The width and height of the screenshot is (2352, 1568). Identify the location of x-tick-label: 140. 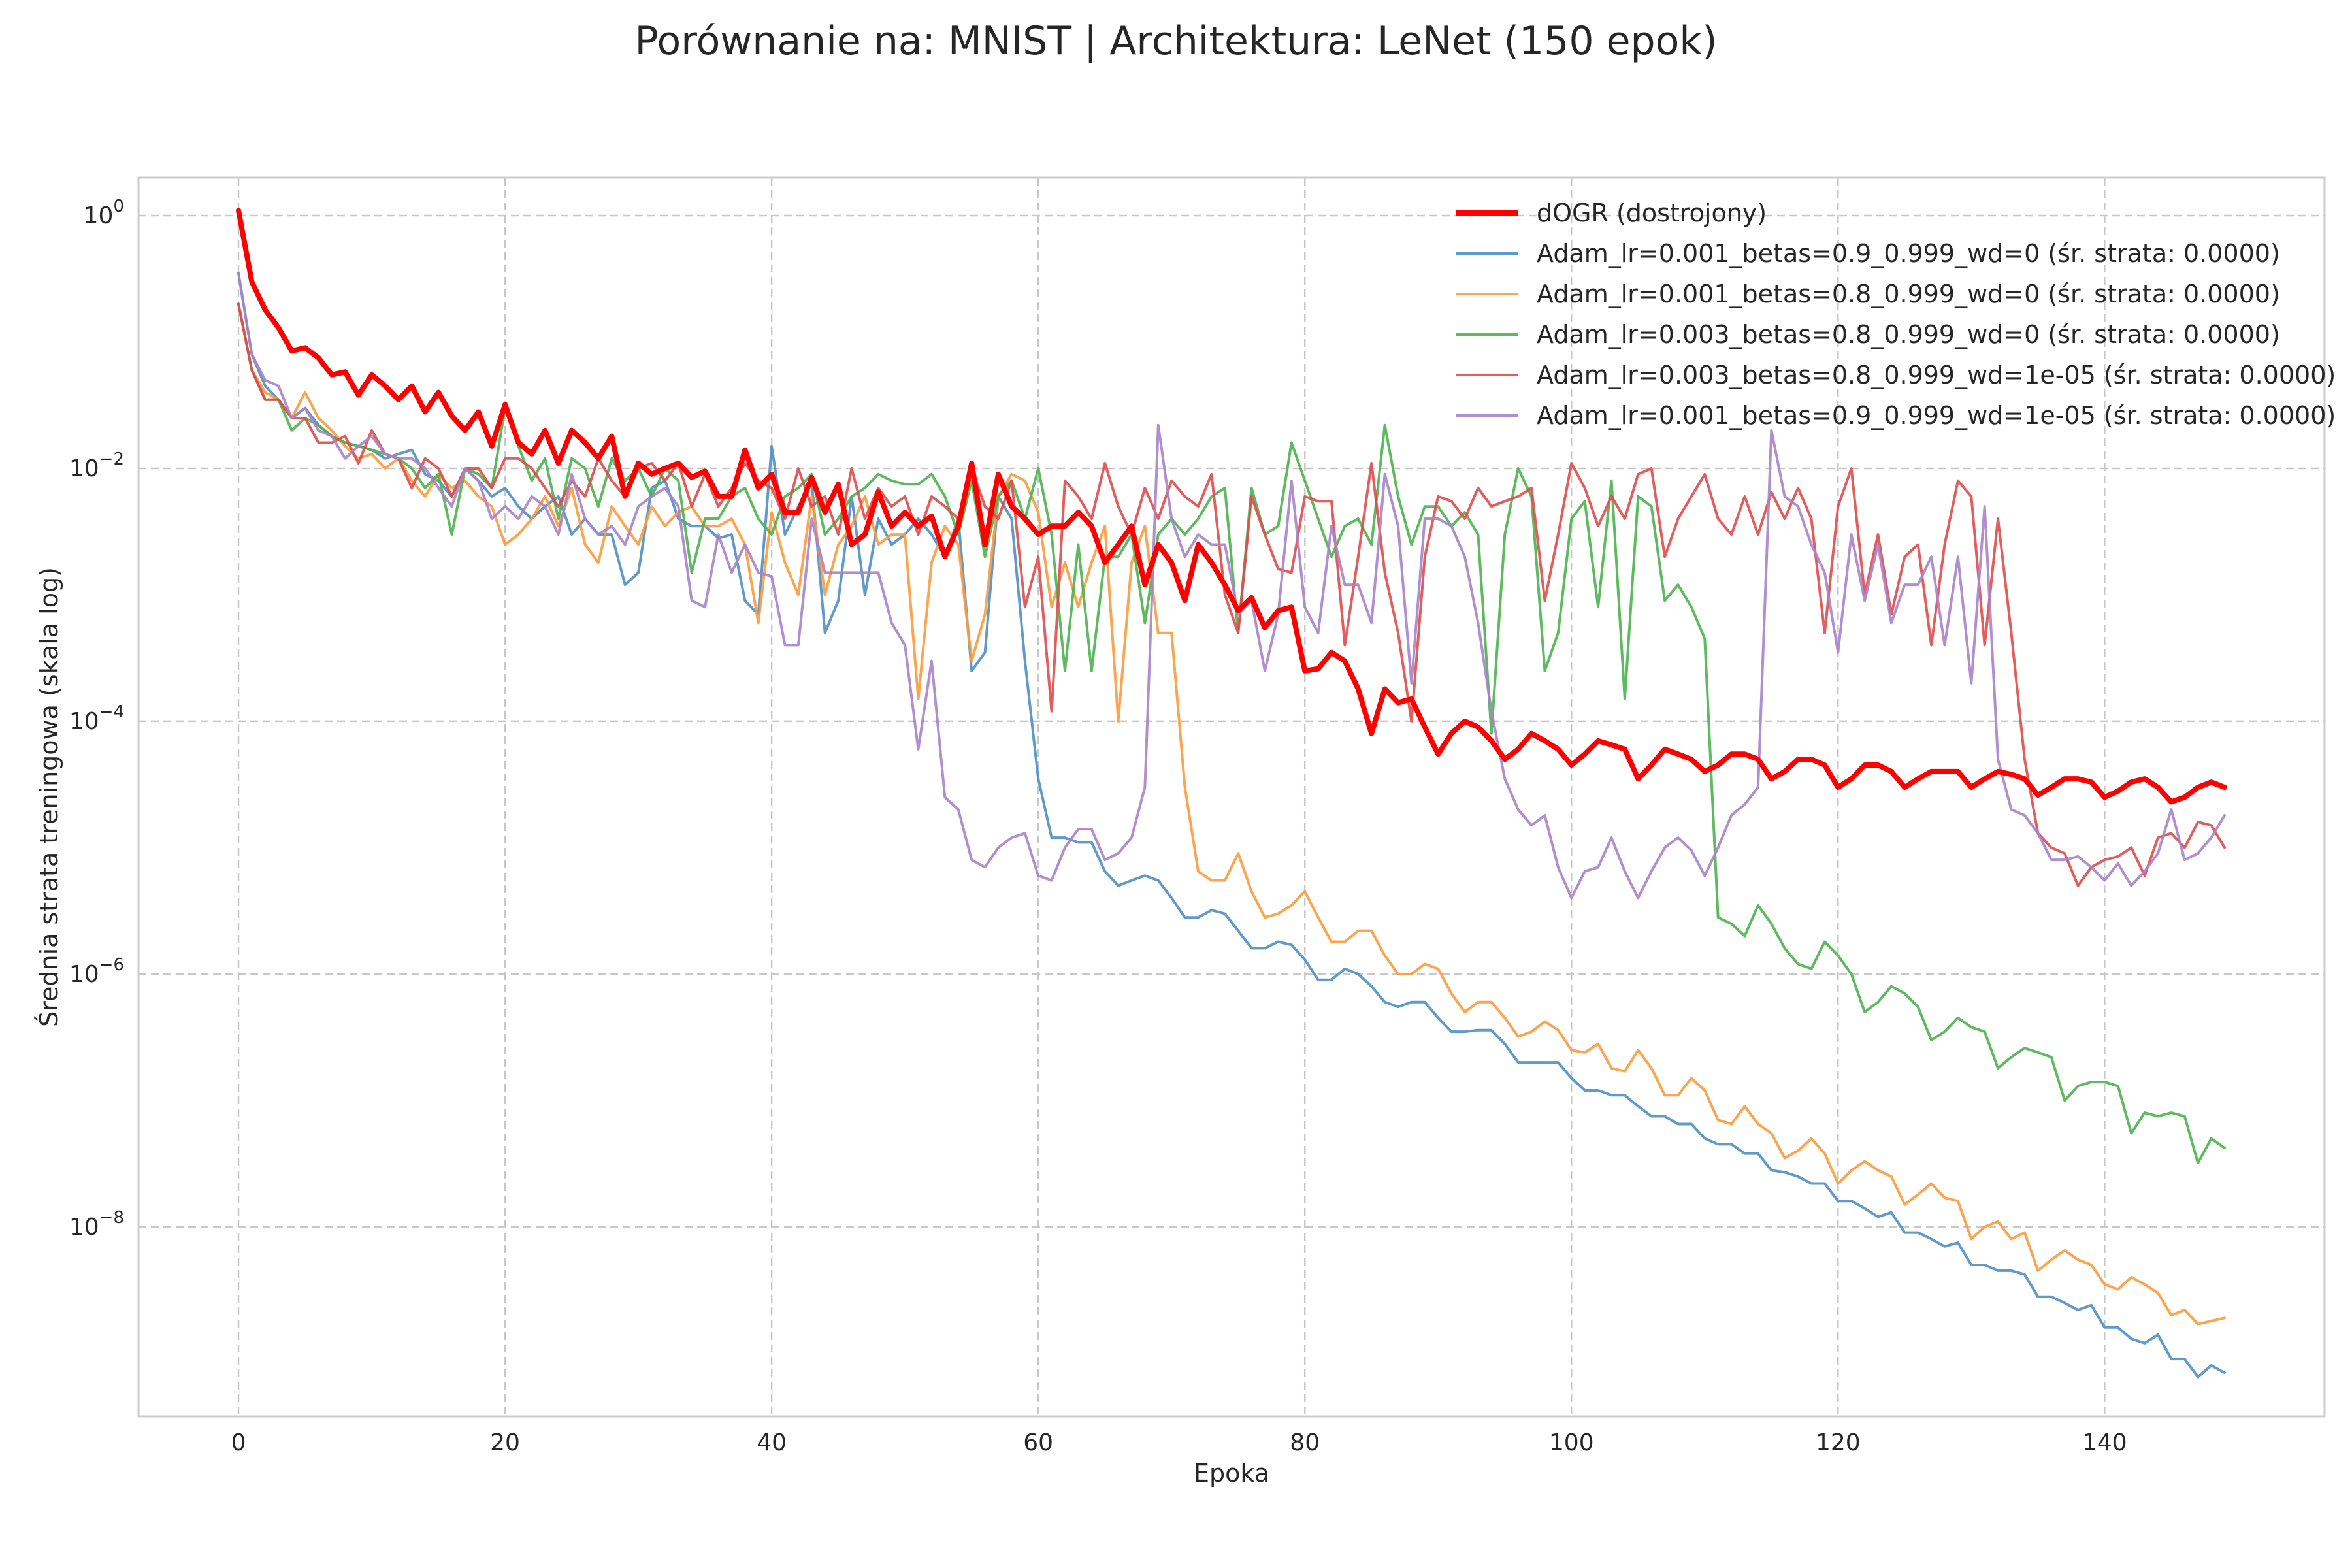
(2104, 1442).